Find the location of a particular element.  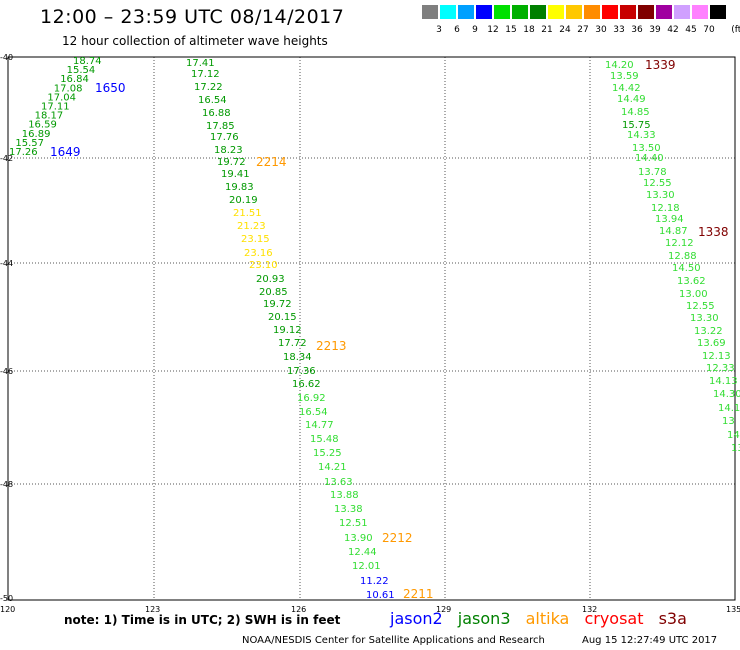

wave-height-value: 14.21 is located at coordinates (332, 467).